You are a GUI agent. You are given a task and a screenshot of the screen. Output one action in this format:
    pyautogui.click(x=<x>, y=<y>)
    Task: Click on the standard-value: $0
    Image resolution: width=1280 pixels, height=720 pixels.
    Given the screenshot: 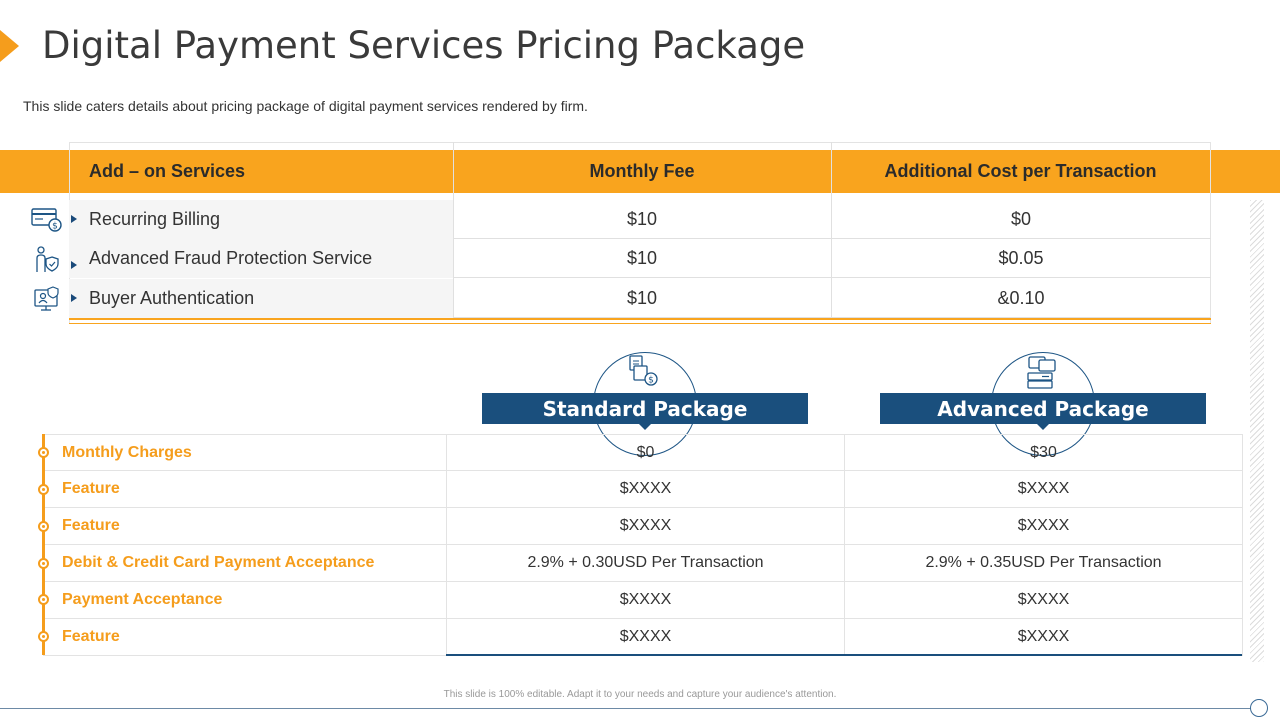 What is the action you would take?
    pyautogui.click(x=645, y=452)
    